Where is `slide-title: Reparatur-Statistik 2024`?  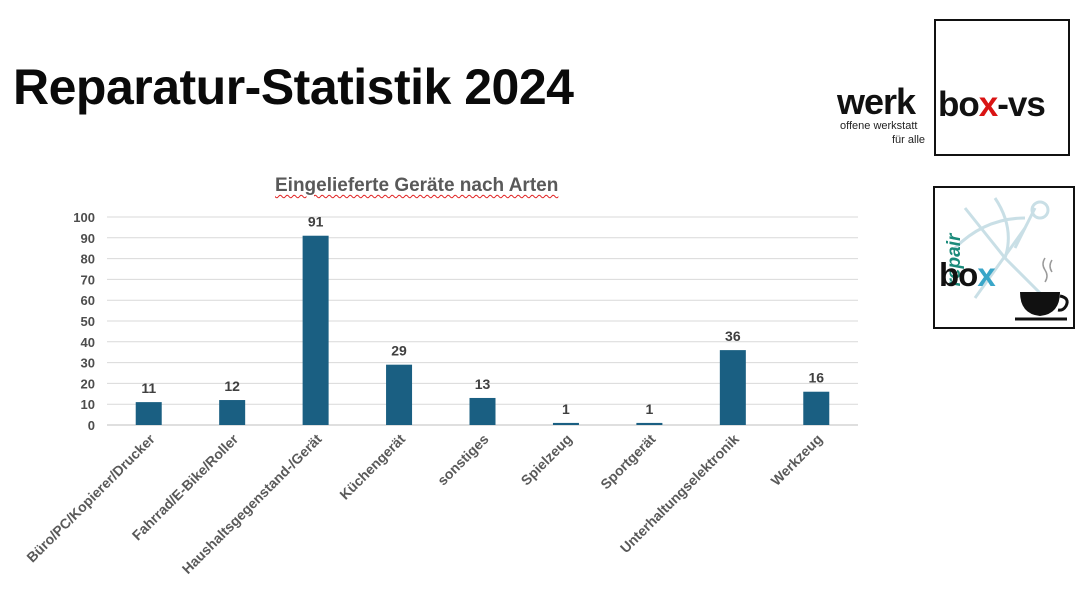 slide-title: Reparatur-Statistik 2024 is located at coordinates (293, 87).